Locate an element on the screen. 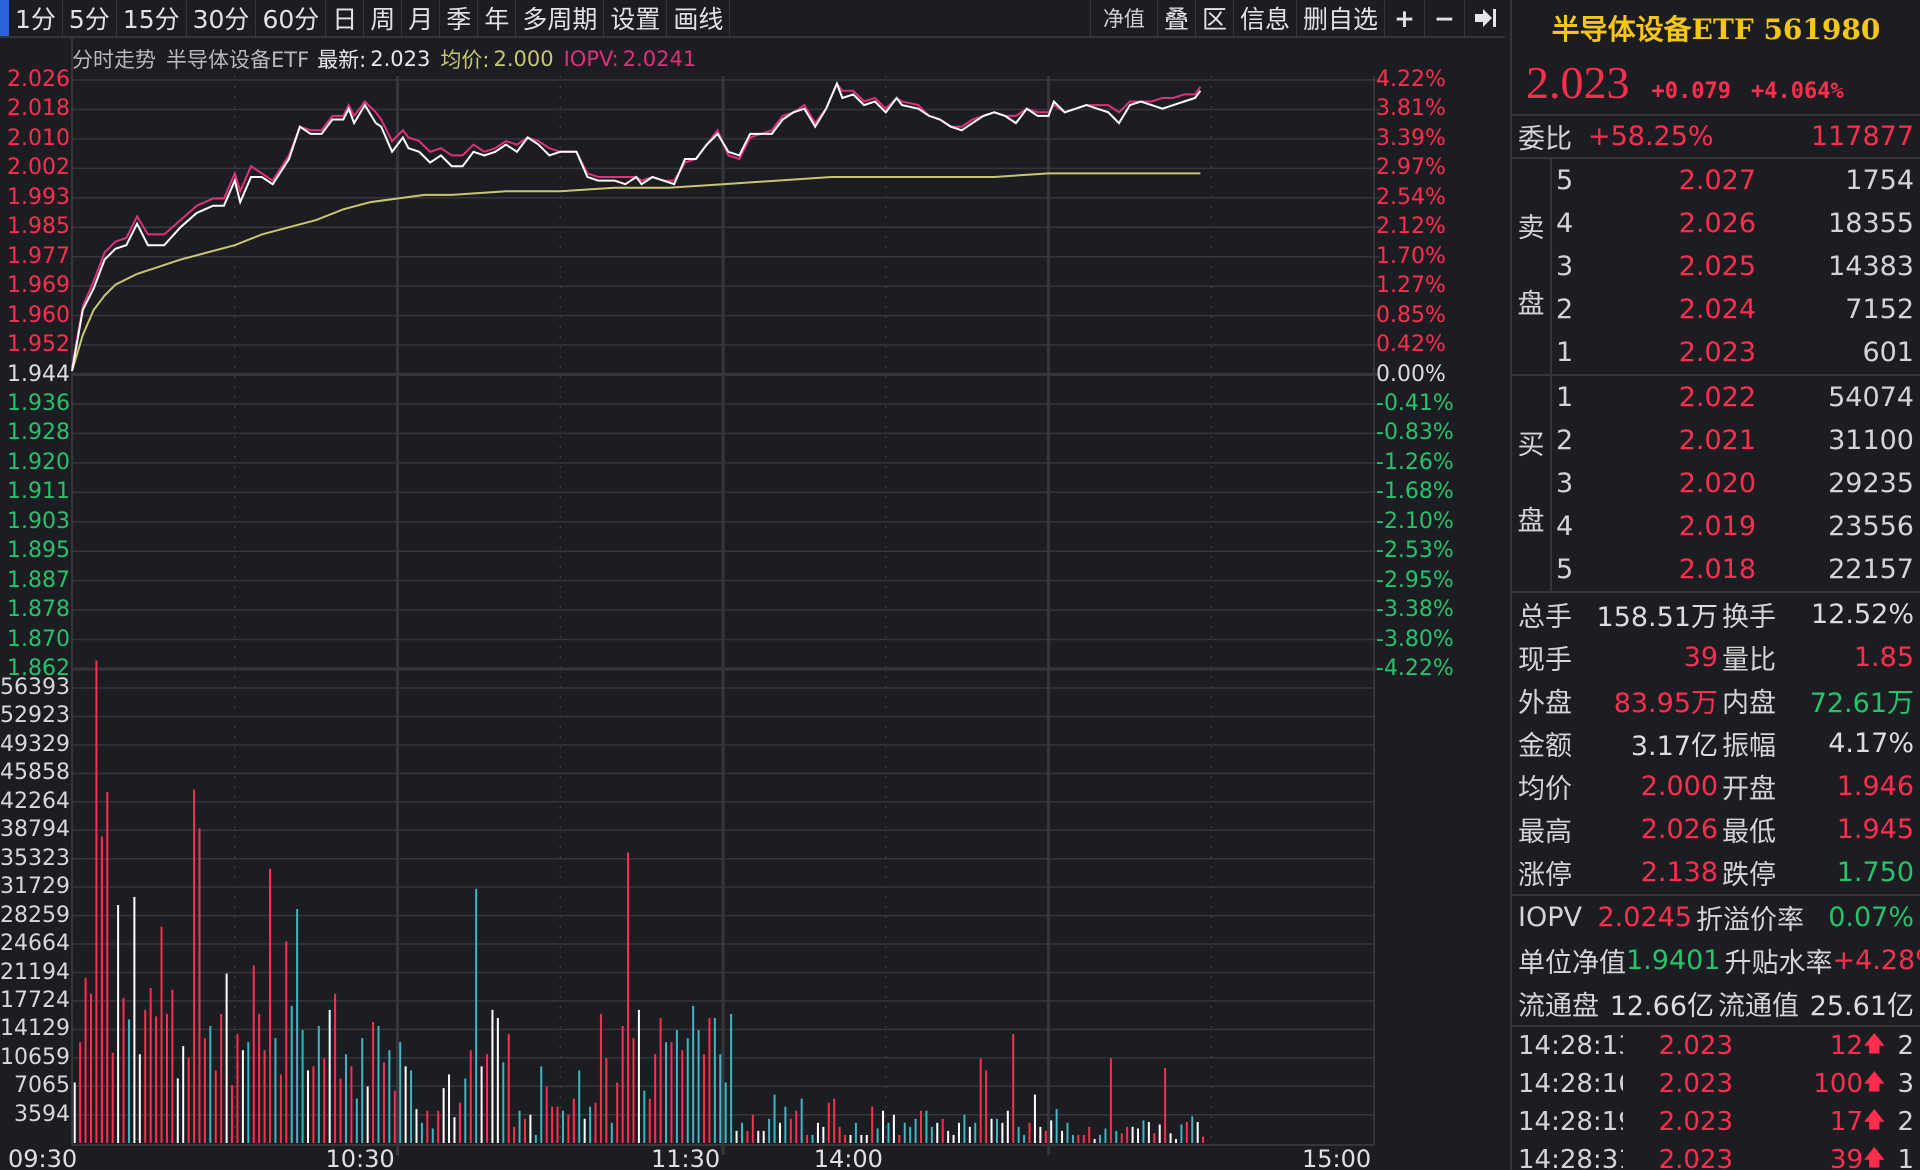 This screenshot has width=1920, height=1170. security-title: 半导体设备ETF 561980 is located at coordinates (1716, 29).